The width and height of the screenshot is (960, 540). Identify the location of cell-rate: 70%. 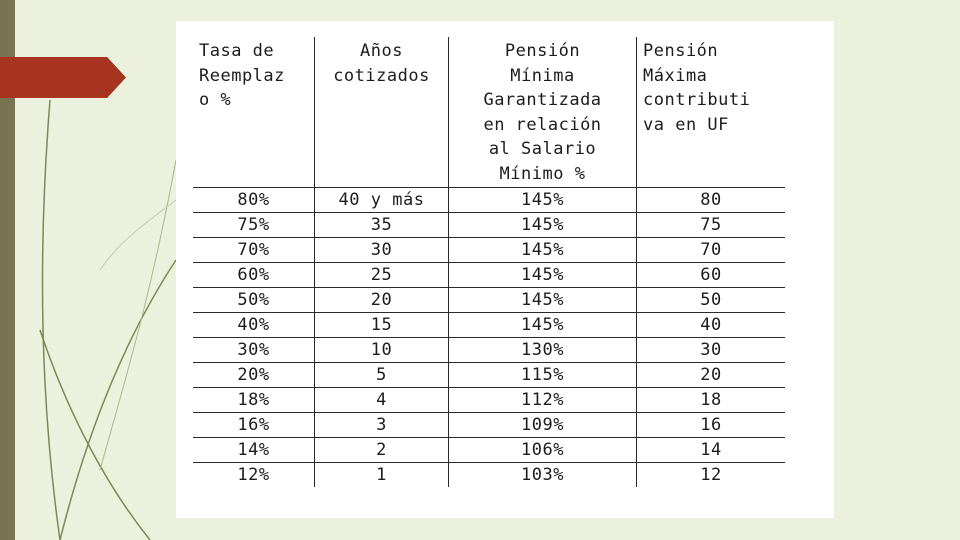
(254, 250).